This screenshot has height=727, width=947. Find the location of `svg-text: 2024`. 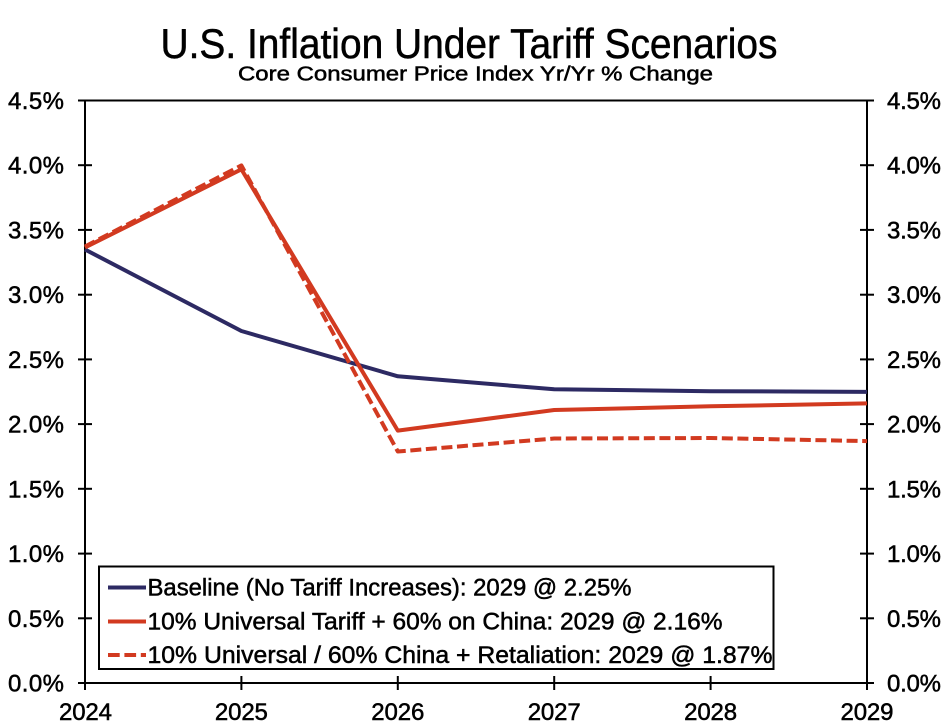

svg-text: 2024 is located at coordinates (85, 712).